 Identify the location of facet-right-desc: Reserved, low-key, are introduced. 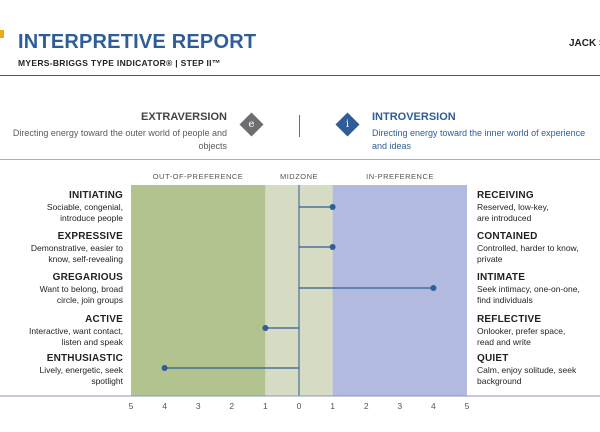
(513, 212).